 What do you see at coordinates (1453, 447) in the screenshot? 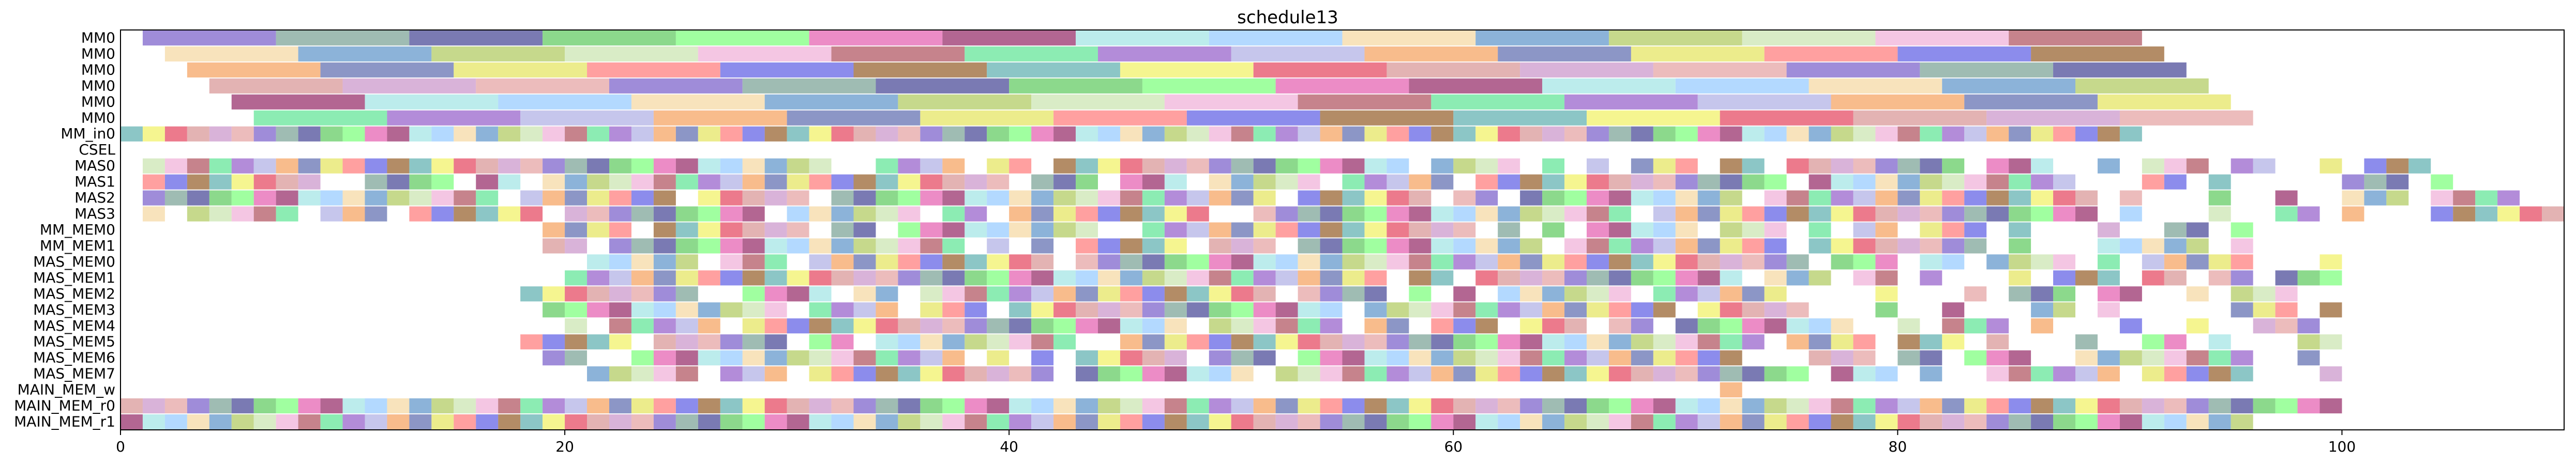
I see `x-tick-label: 60` at bounding box center [1453, 447].